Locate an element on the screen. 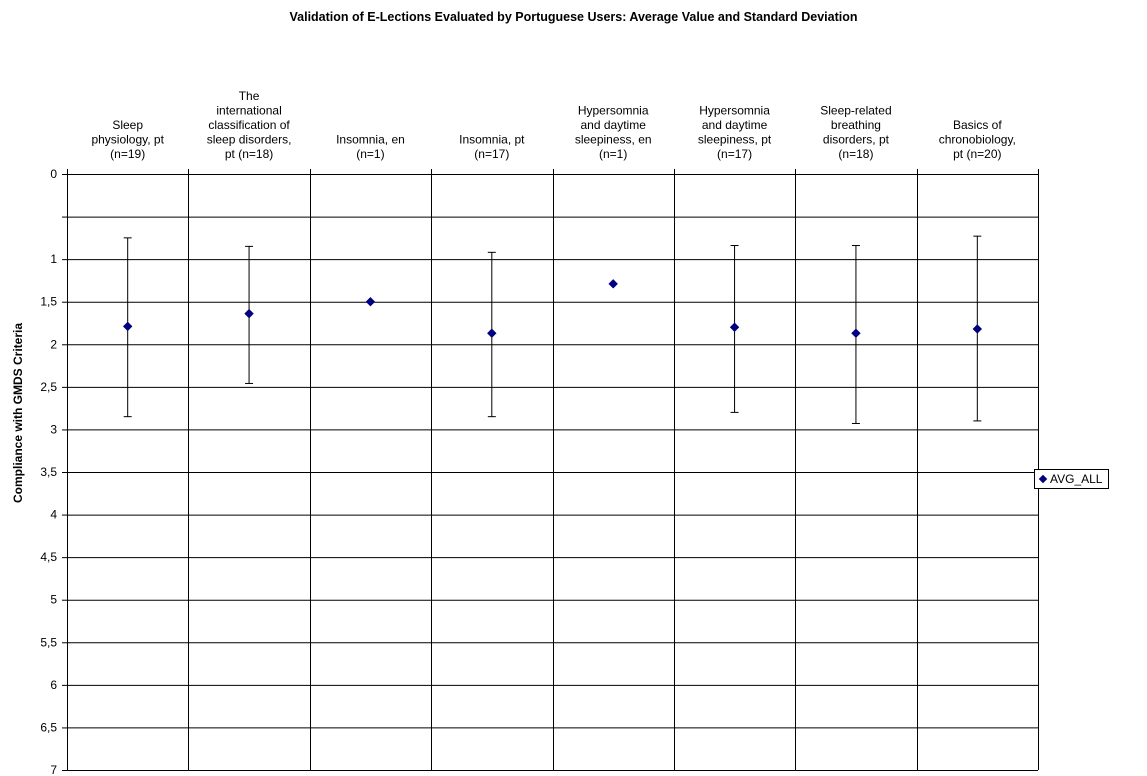  y-tick-label: 0 is located at coordinates (53, 174).